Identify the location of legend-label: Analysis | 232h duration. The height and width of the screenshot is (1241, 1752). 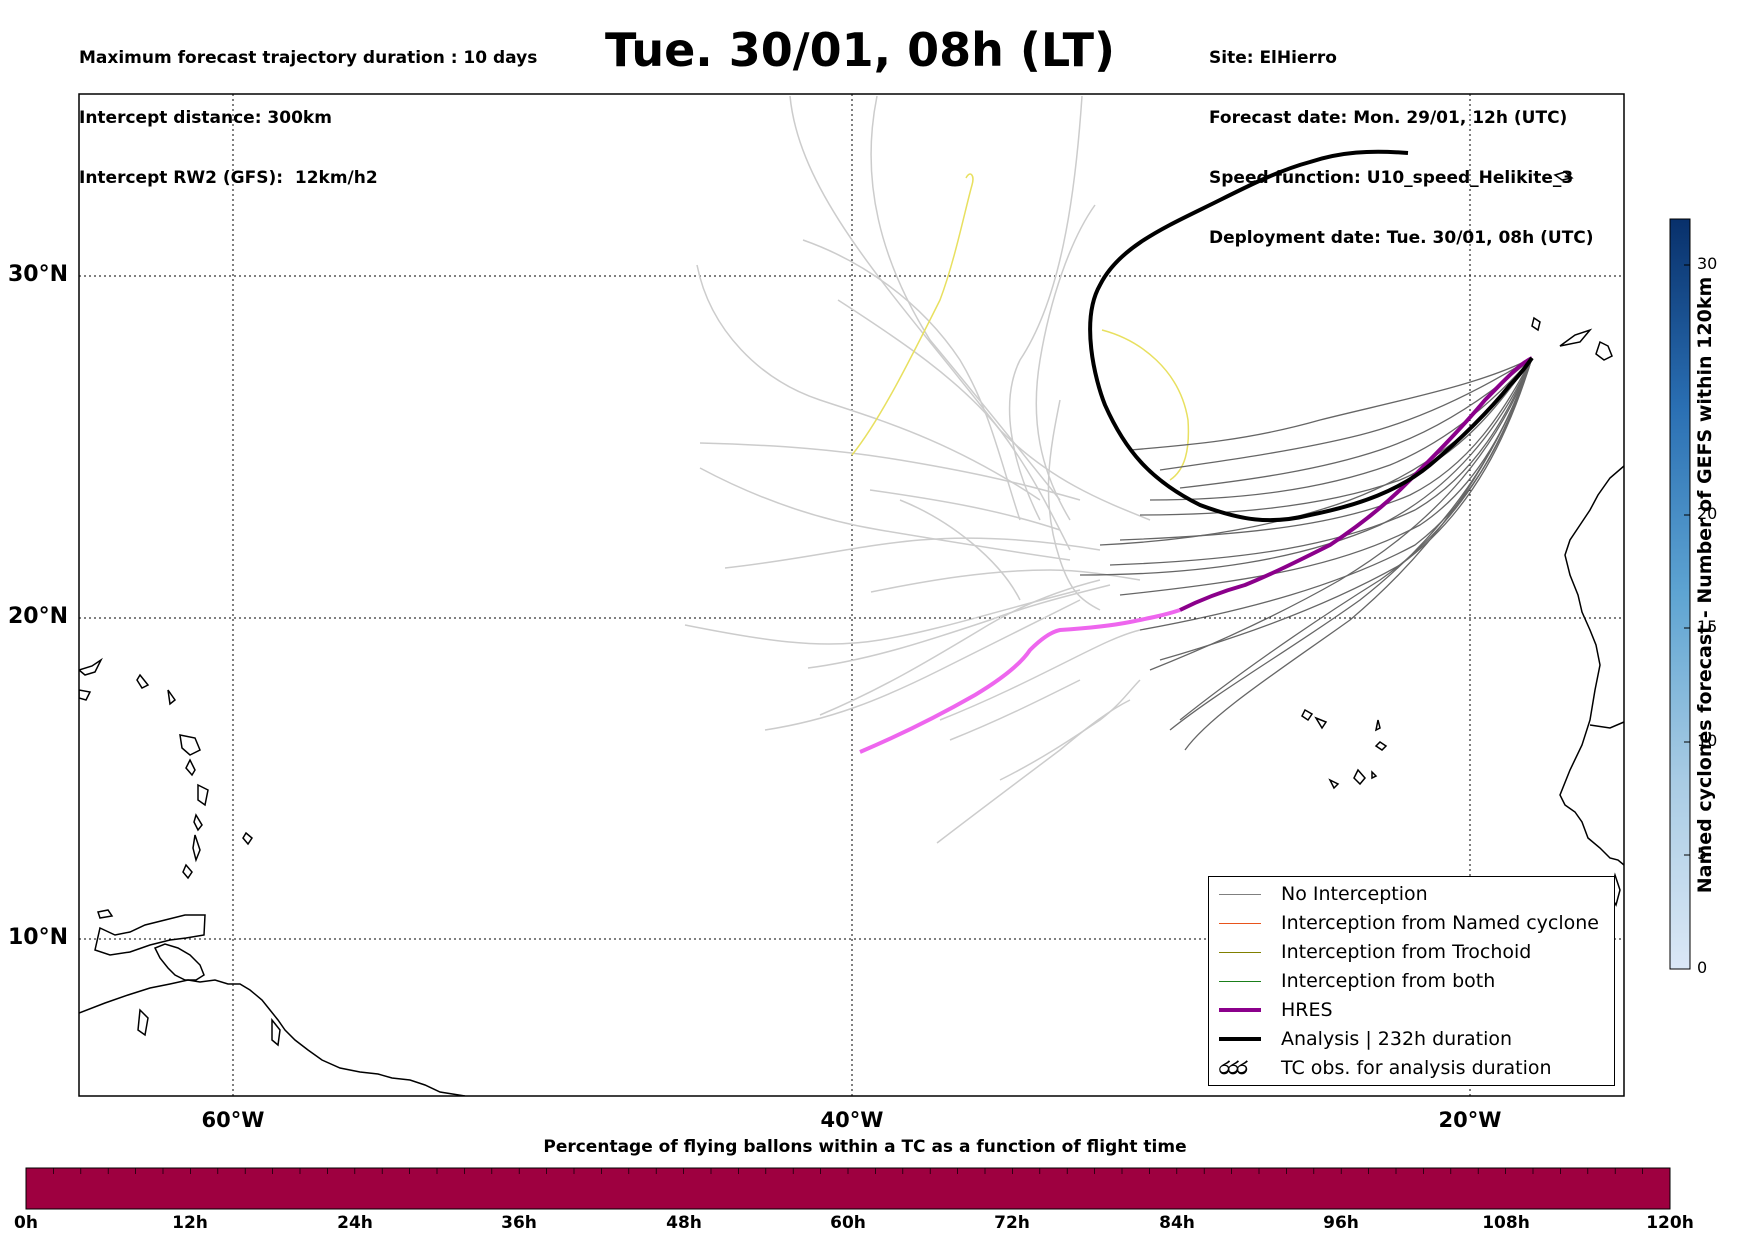
(1397, 1039).